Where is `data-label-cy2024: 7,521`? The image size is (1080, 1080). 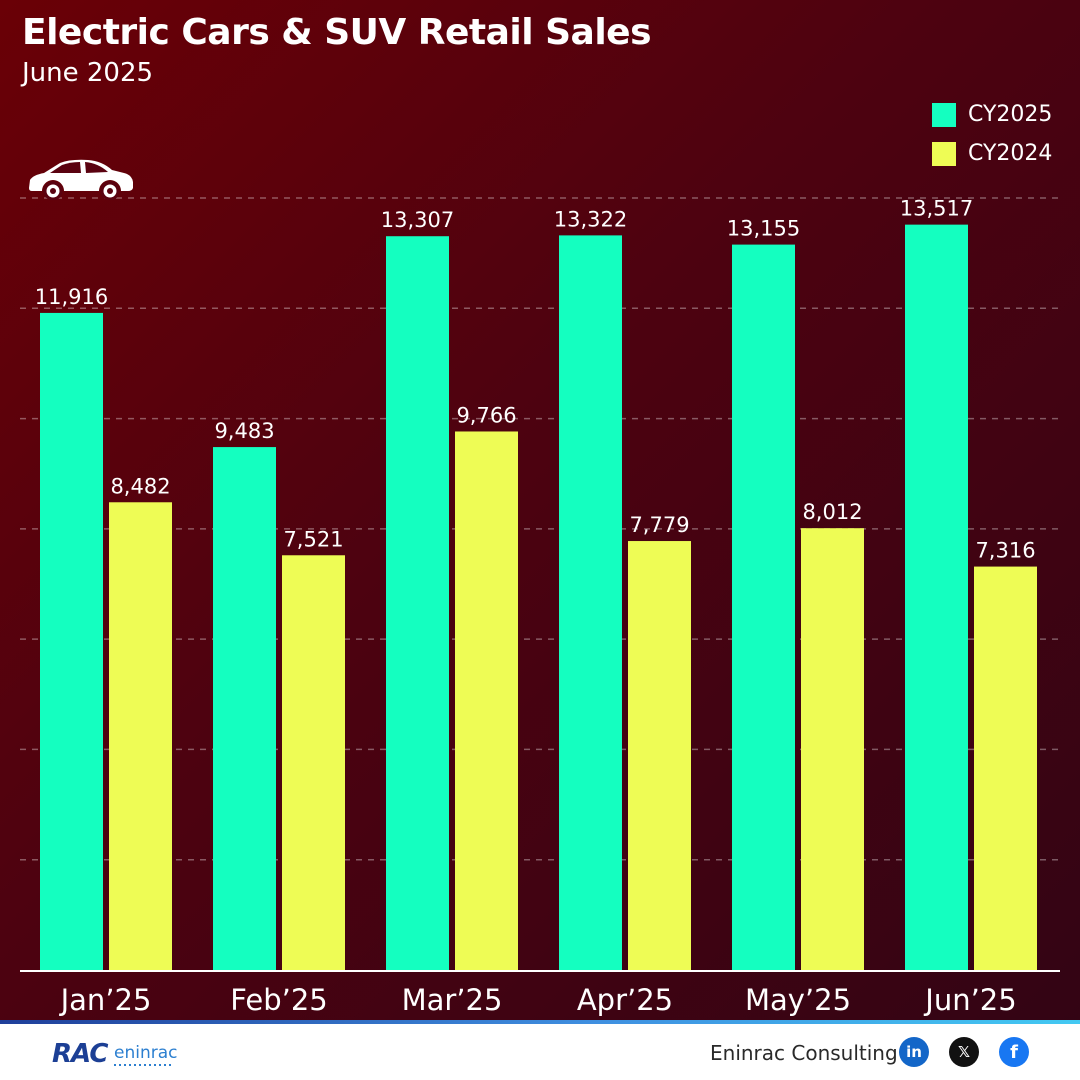
data-label-cy2024: 7,521 is located at coordinates (313, 539).